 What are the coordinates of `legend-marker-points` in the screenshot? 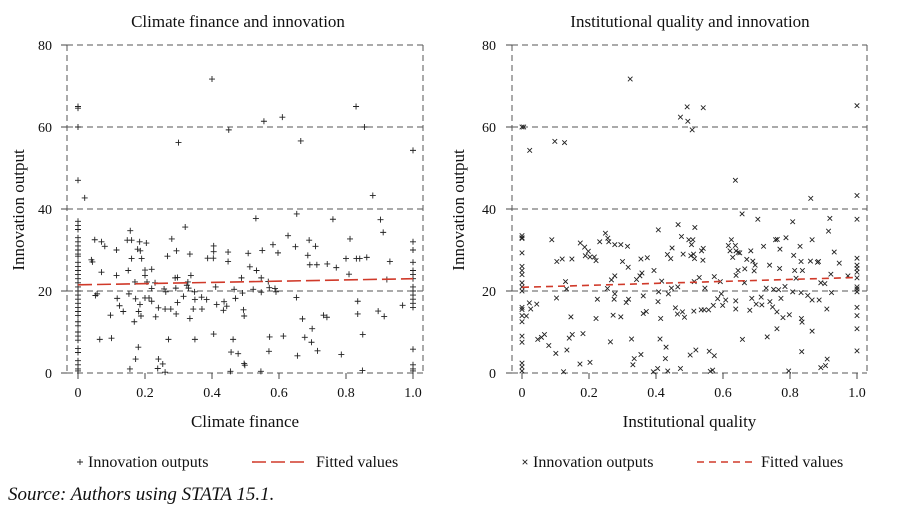 It's located at (80, 462).